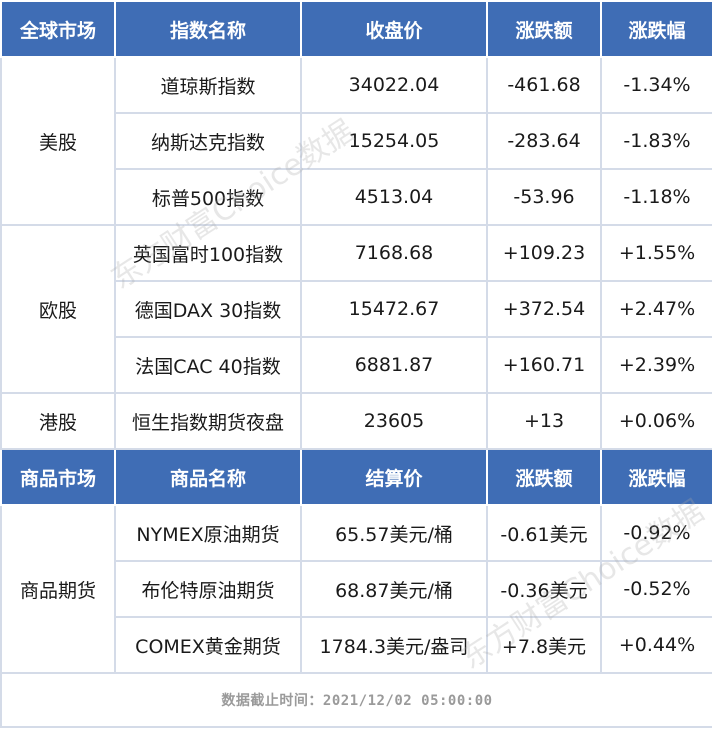 This screenshot has height=756, width=712. Describe the element at coordinates (208, 589) in the screenshot. I see `name-cell: 布伦特原油期货` at that location.